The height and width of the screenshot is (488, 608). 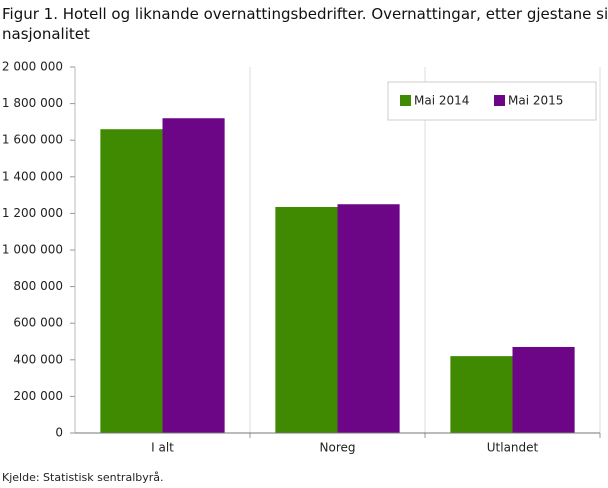 I want to click on legend-label: Mai 2014, so click(x=441, y=101).